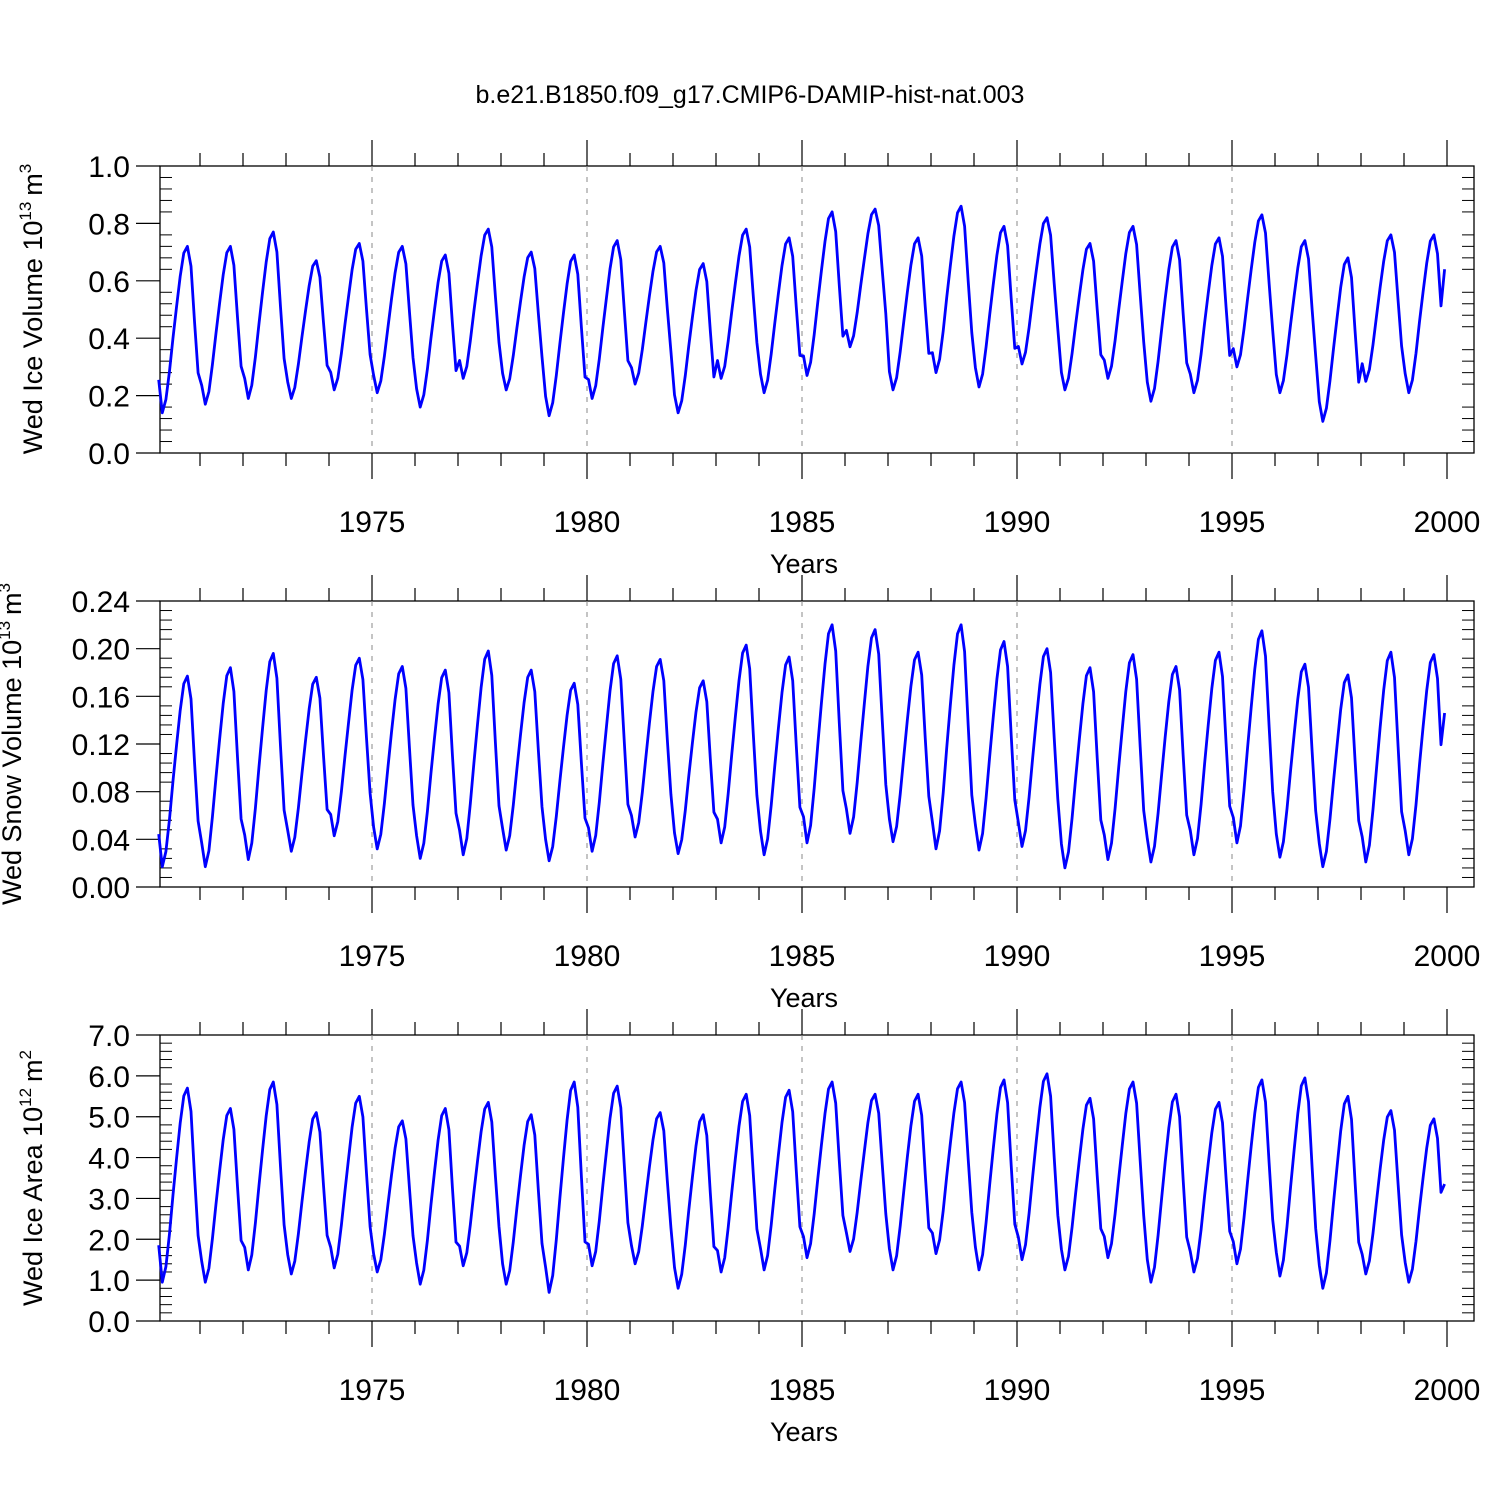  What do you see at coordinates (109, 1077) in the screenshot?
I see `y-tick-label: 6.0` at bounding box center [109, 1077].